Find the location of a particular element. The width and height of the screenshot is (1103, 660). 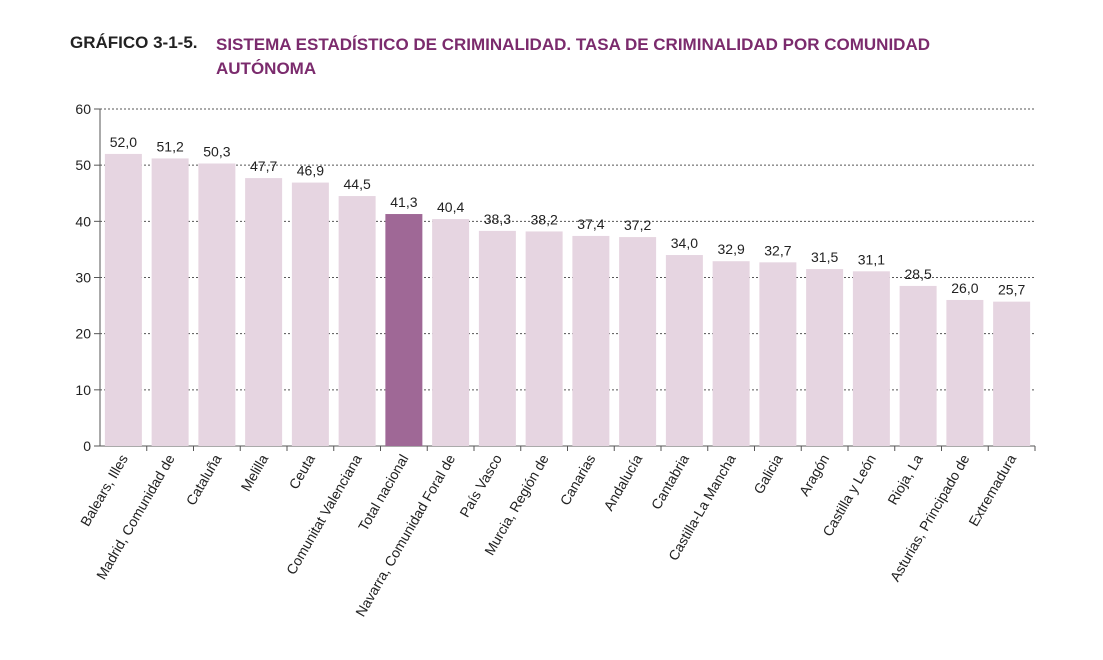

y-tick-label: 50 is located at coordinates (83, 165).